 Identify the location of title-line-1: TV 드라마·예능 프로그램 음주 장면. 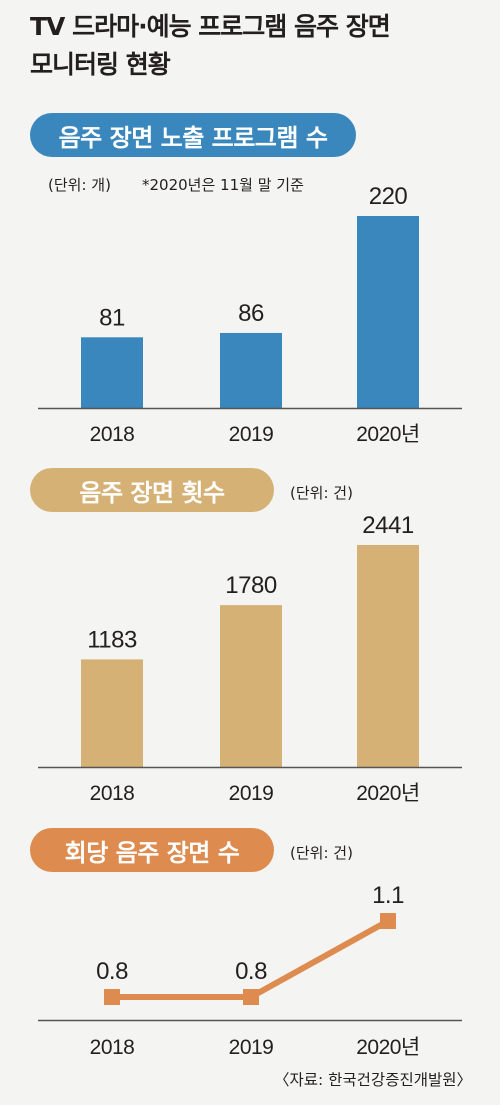
(210, 26).